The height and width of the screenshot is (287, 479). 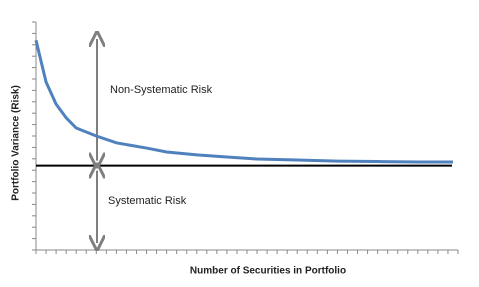 What do you see at coordinates (147, 201) in the screenshot?
I see `annotation: Systematic Risk` at bounding box center [147, 201].